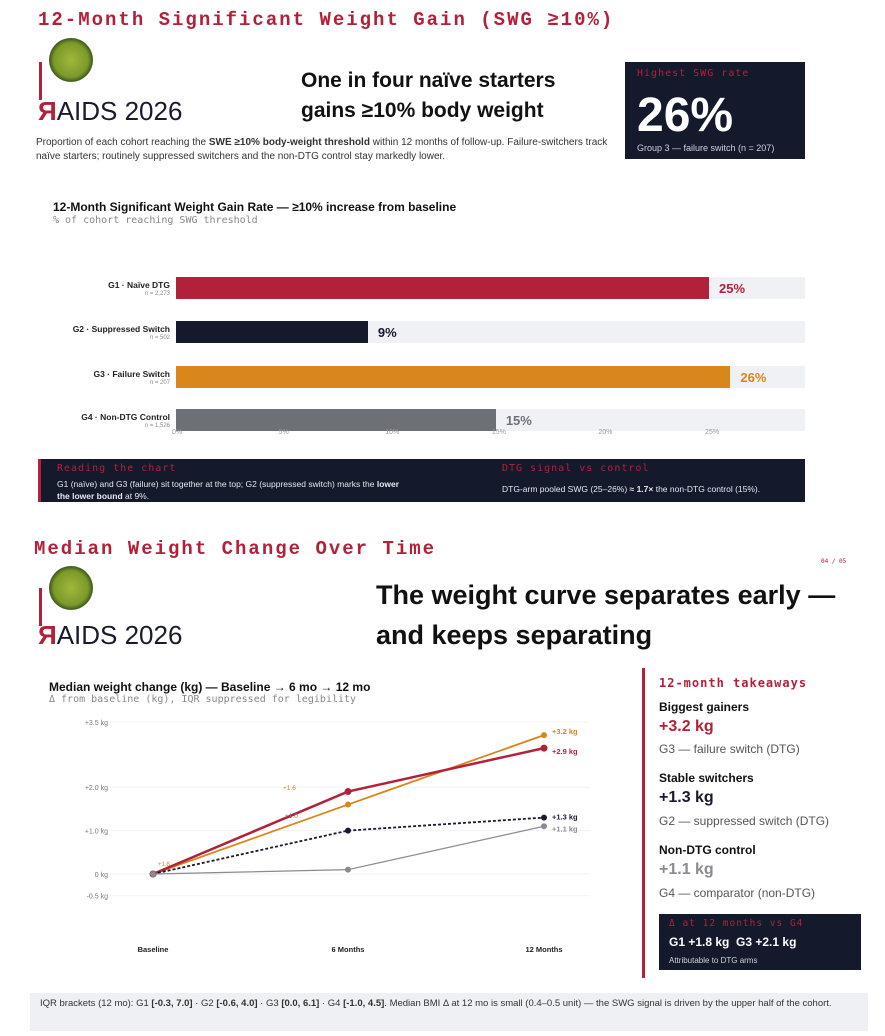 This screenshot has height=1036, width=885. Describe the element at coordinates (121, 329) in the screenshot. I see `bar-label-2: G2 · Suppressed Switch` at that location.